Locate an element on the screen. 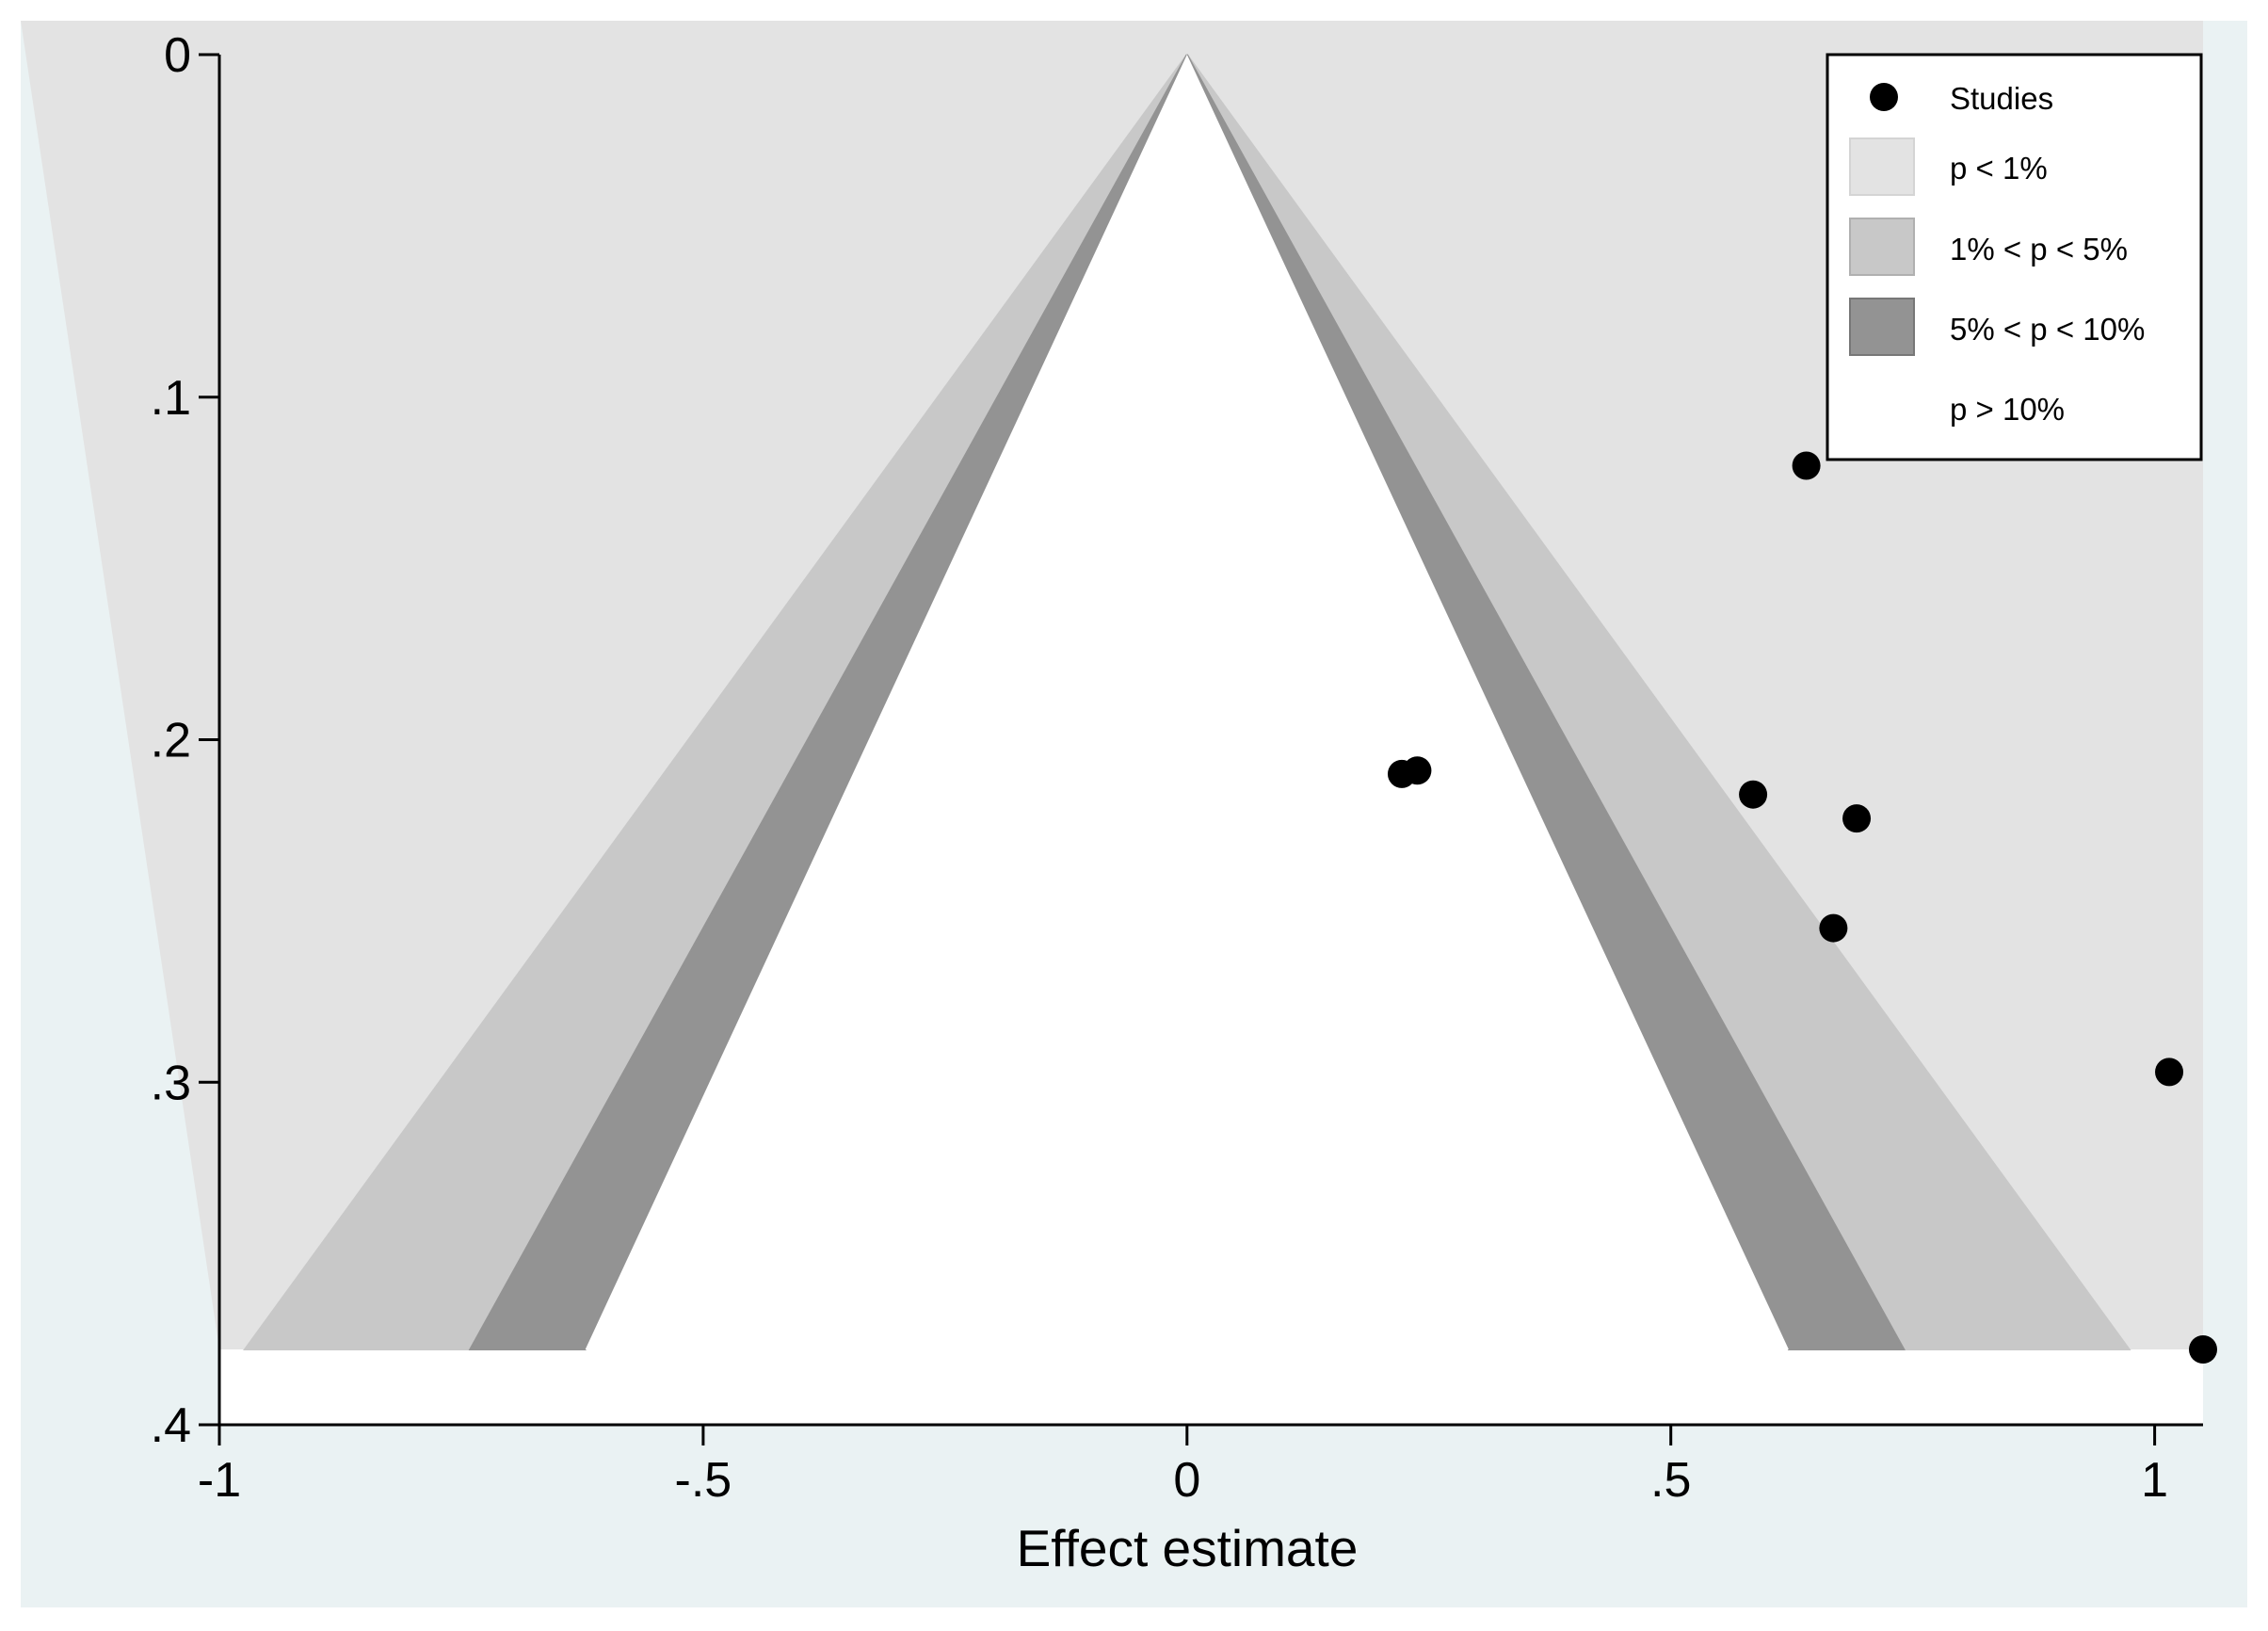 The height and width of the screenshot is (1631, 2268). legend-label-p-1-5: 1% < p < 5% is located at coordinates (2039, 249).